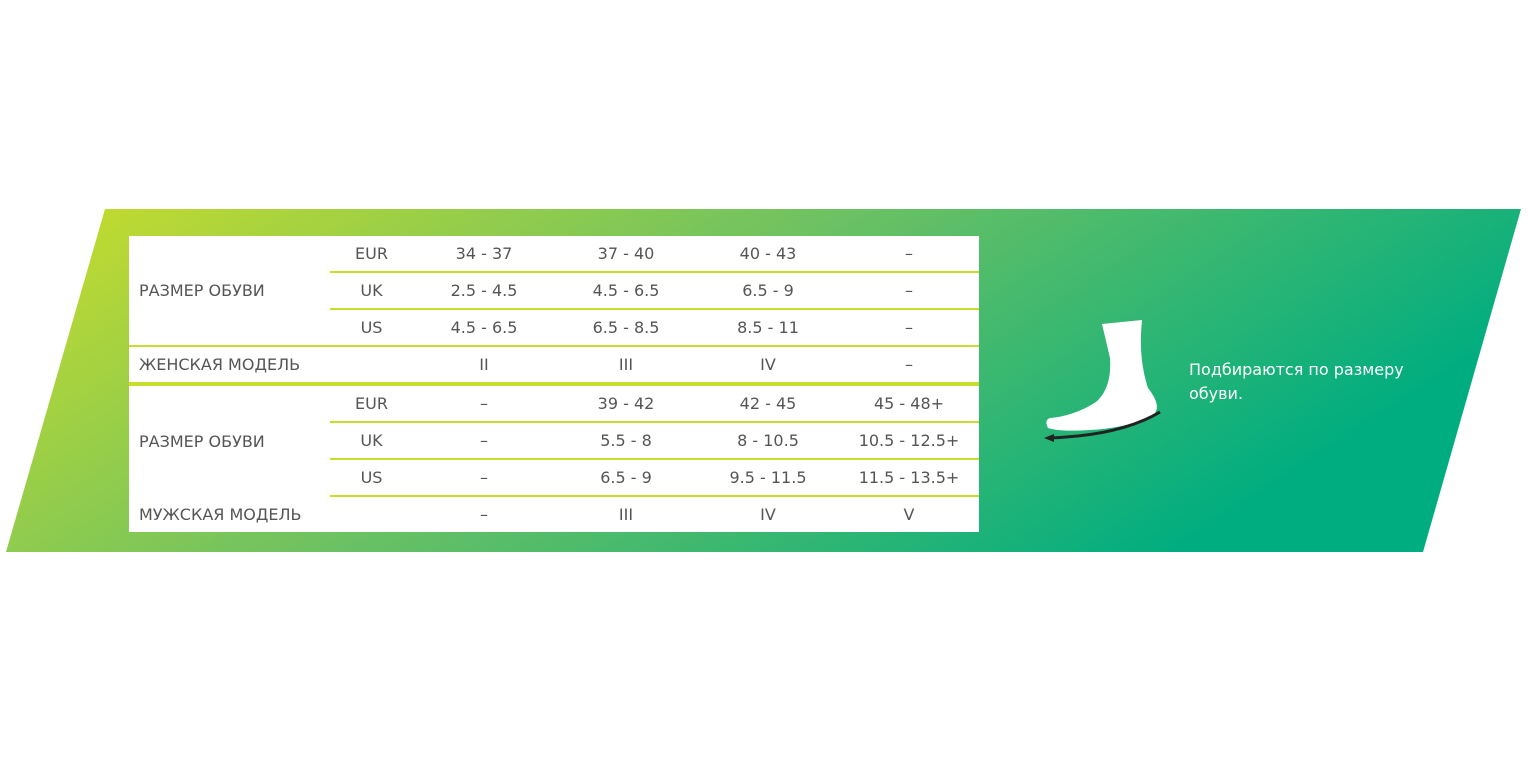 This screenshot has width=1528, height=764. What do you see at coordinates (626, 254) in the screenshot?
I see `cell: 37 - 40` at bounding box center [626, 254].